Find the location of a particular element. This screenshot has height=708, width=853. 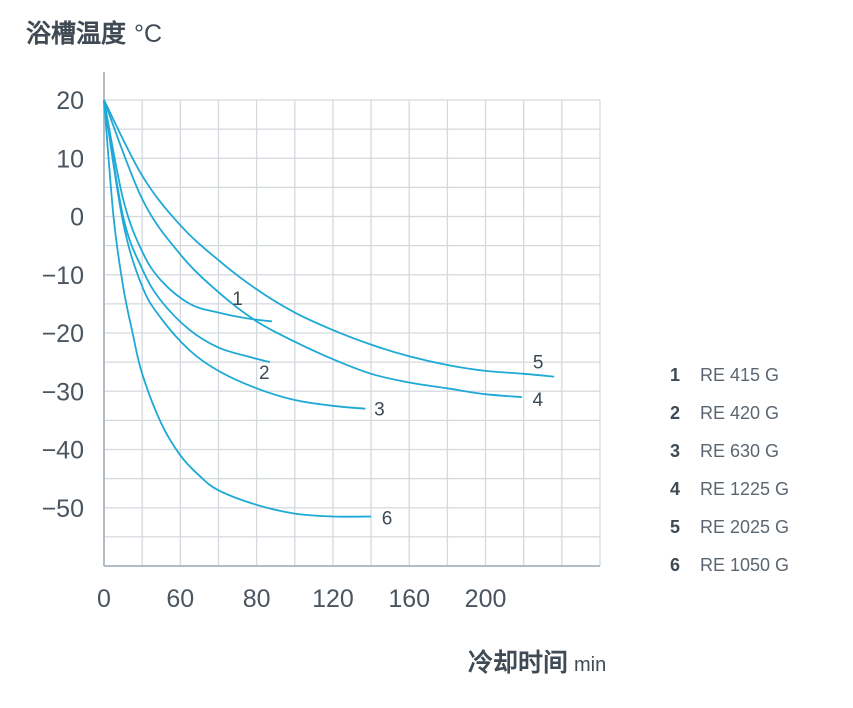

legend-name: RE 630 G is located at coordinates (740, 450).